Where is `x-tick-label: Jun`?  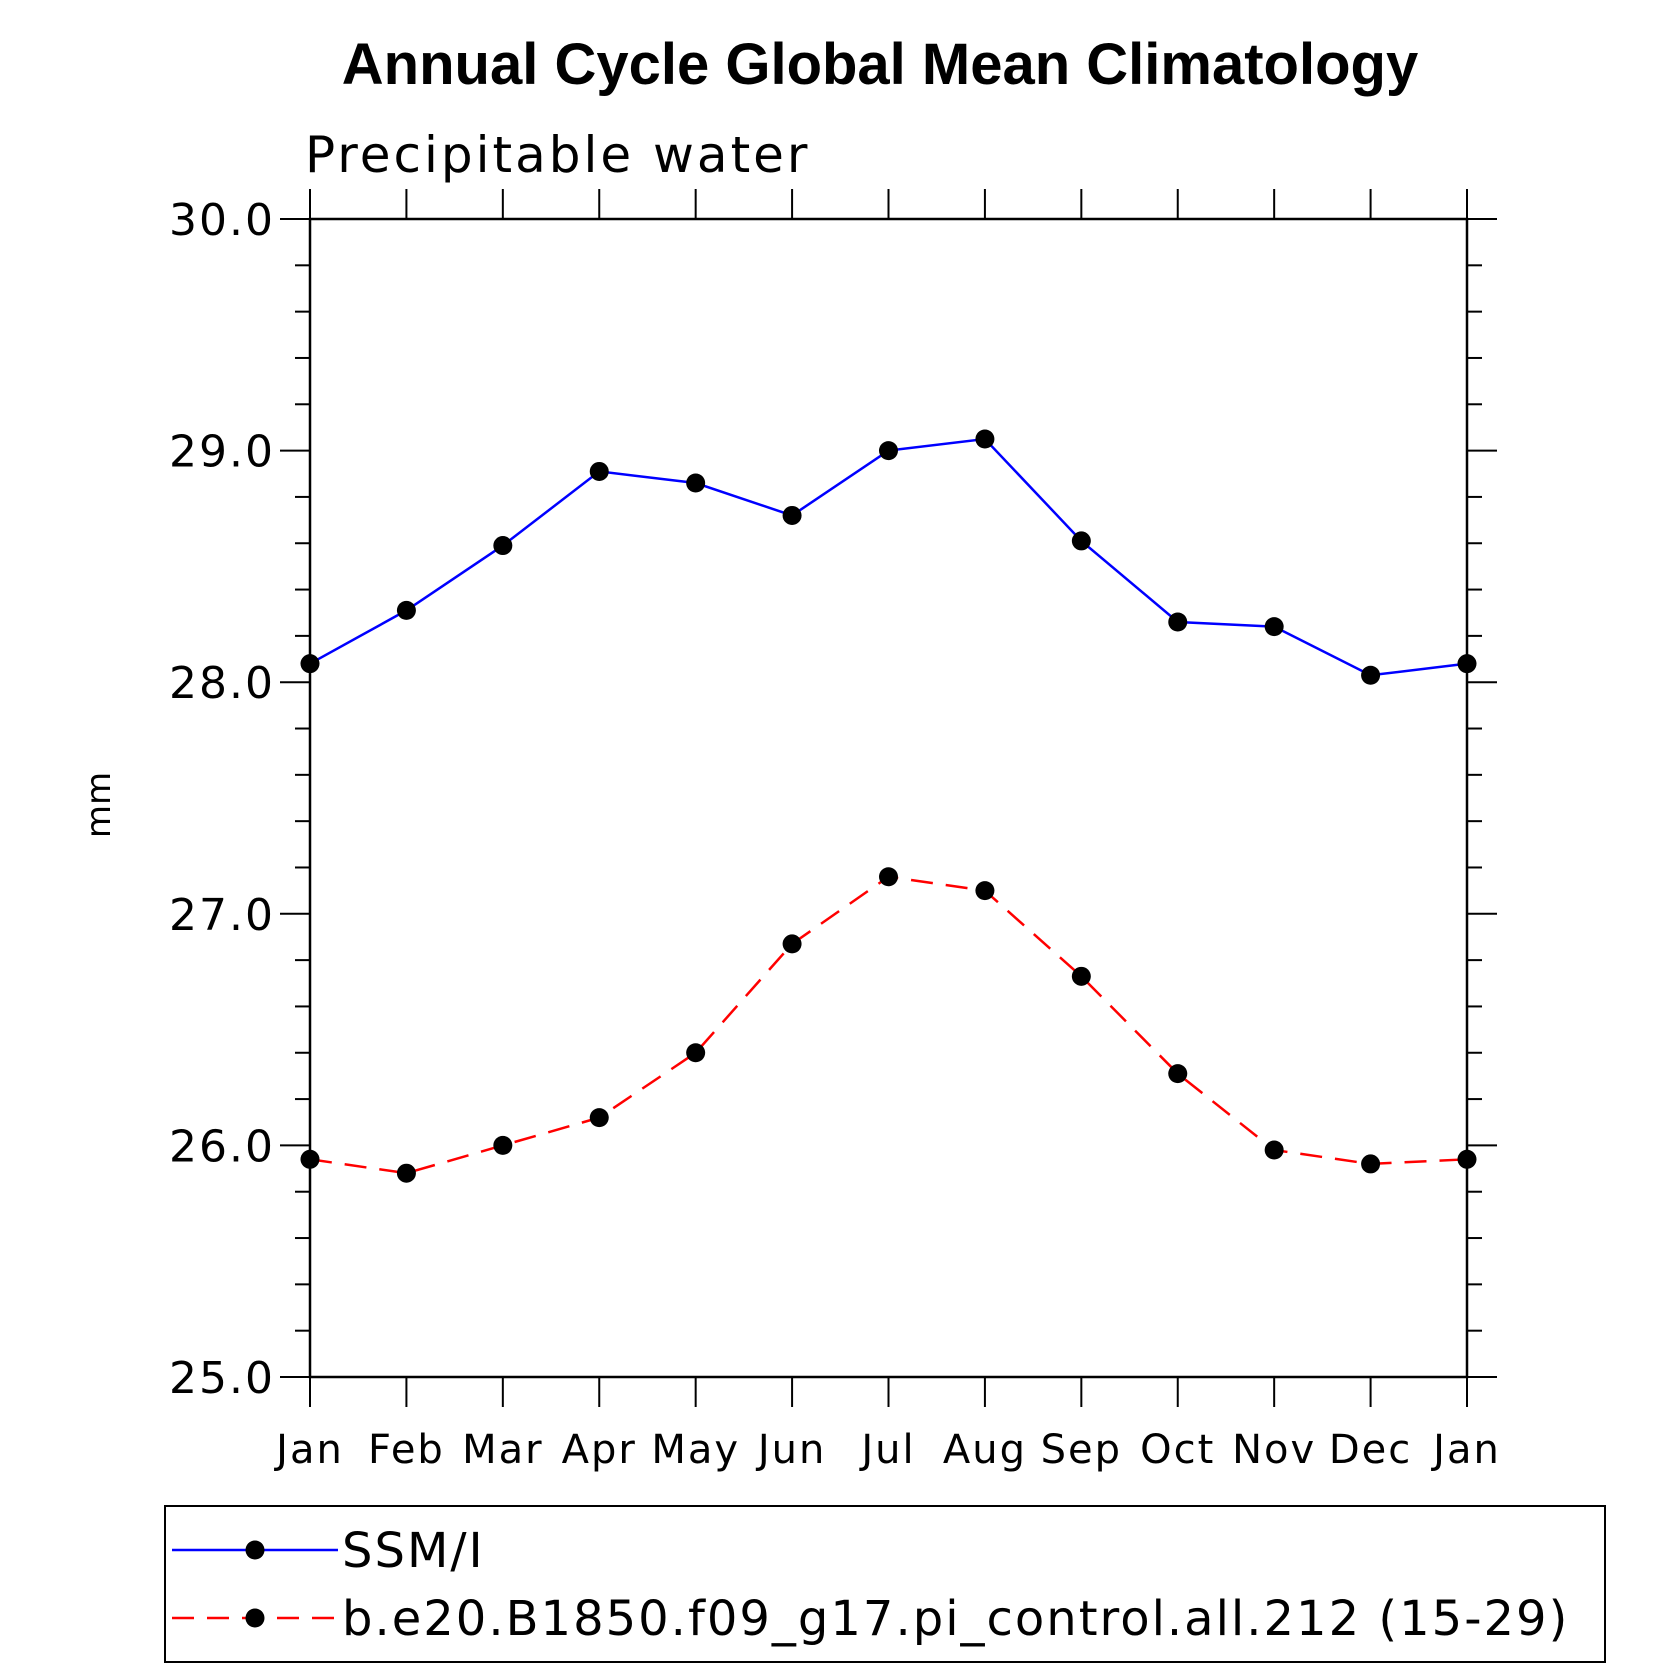 x-tick-label: Jun is located at coordinates (791, 1450).